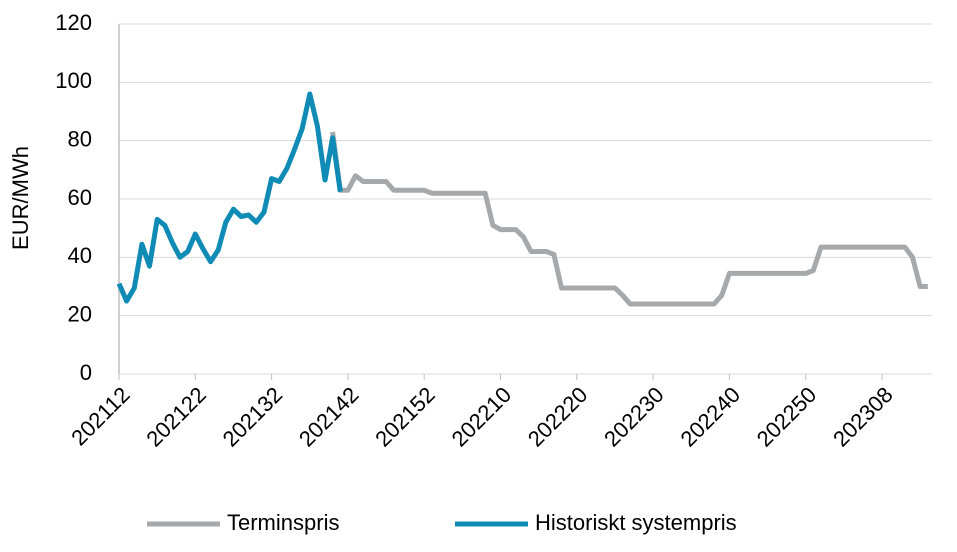 The height and width of the screenshot is (552, 957). What do you see at coordinates (253, 417) in the screenshot?
I see `x-tick-label: 202132` at bounding box center [253, 417].